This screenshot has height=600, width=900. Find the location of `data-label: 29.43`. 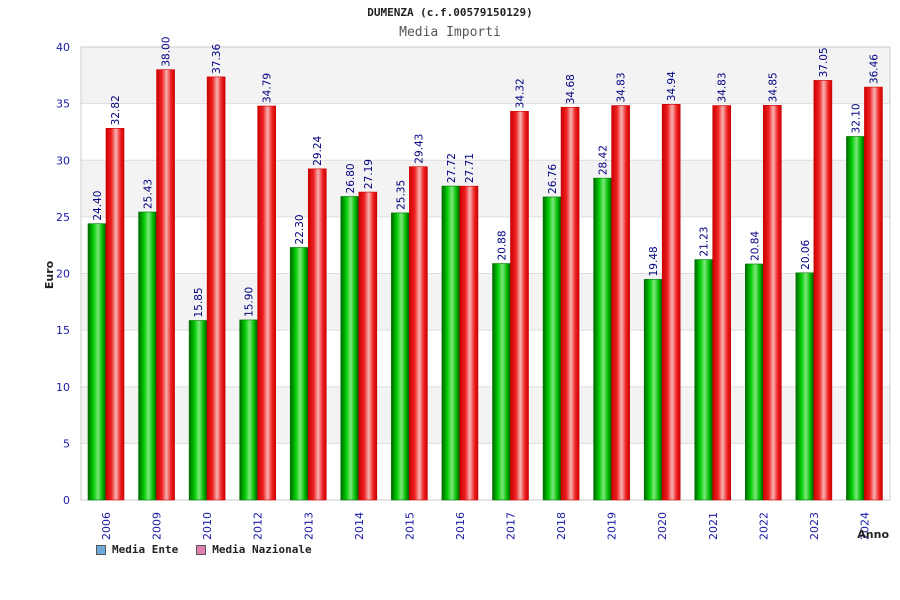

data-label: 29.43 is located at coordinates (419, 149).